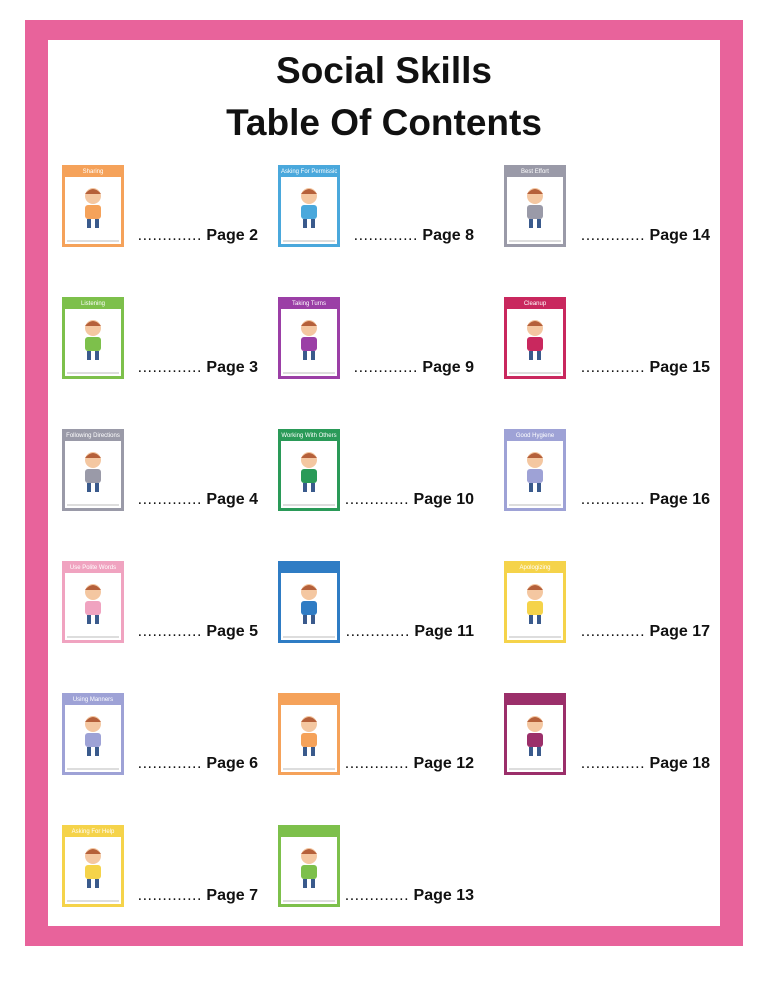  I want to click on worksheet-thumbnail: Taking Turns, so click(309, 338).